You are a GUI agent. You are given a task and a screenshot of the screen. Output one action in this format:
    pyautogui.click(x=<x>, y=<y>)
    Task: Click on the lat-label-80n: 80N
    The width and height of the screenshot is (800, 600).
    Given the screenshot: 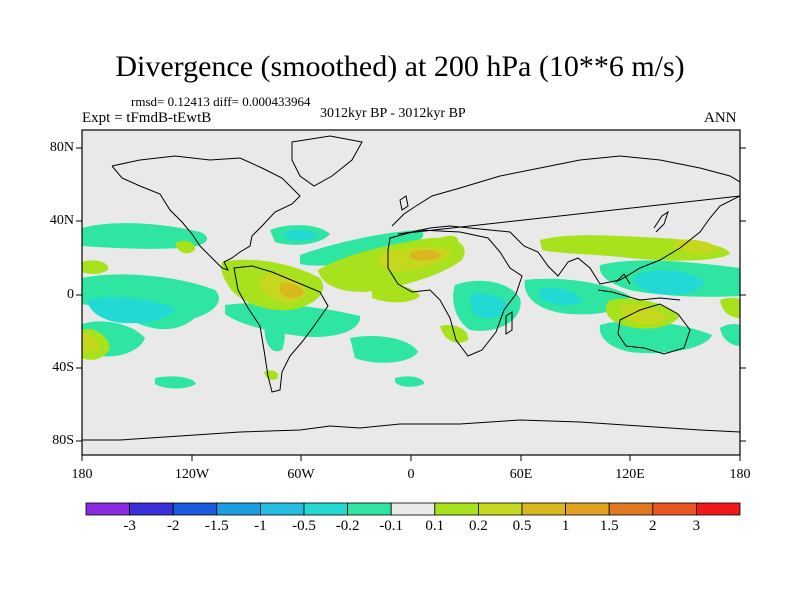 What is the action you would take?
    pyautogui.click(x=61, y=147)
    